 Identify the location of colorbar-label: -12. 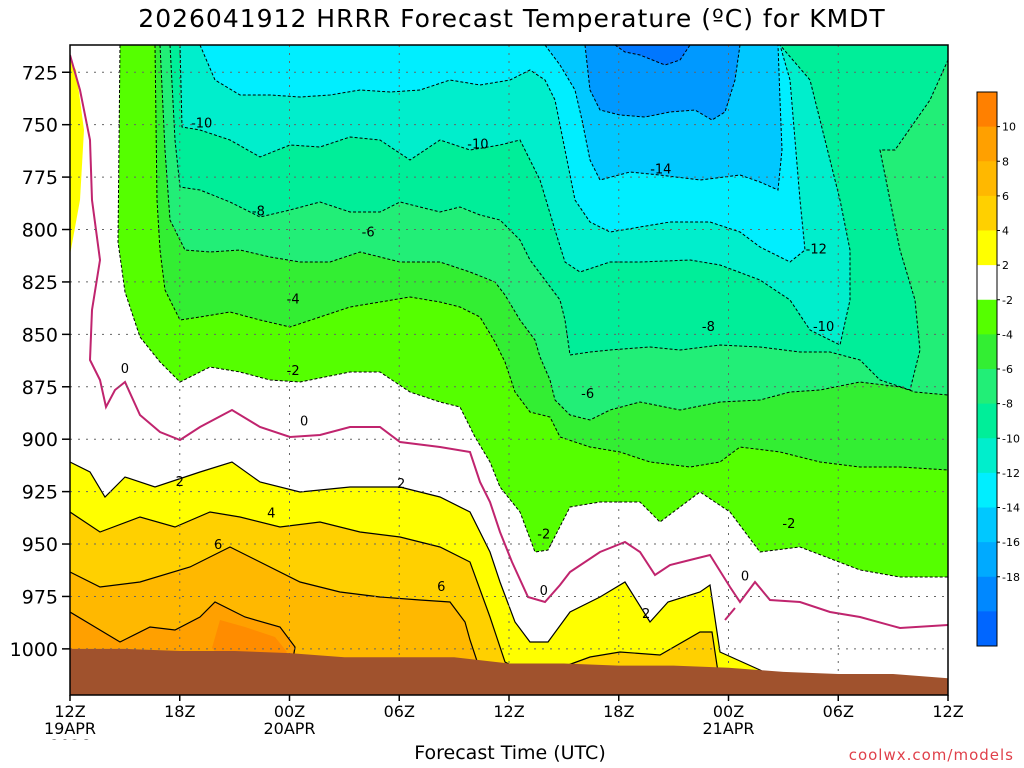
(1011, 473).